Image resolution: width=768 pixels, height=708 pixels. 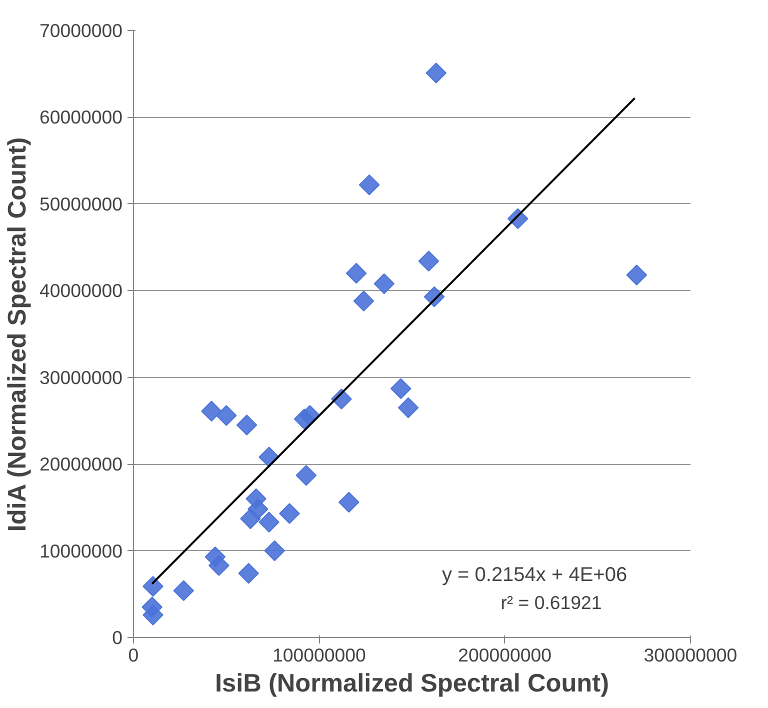 I want to click on x-tick-label: 0, so click(x=133, y=655).